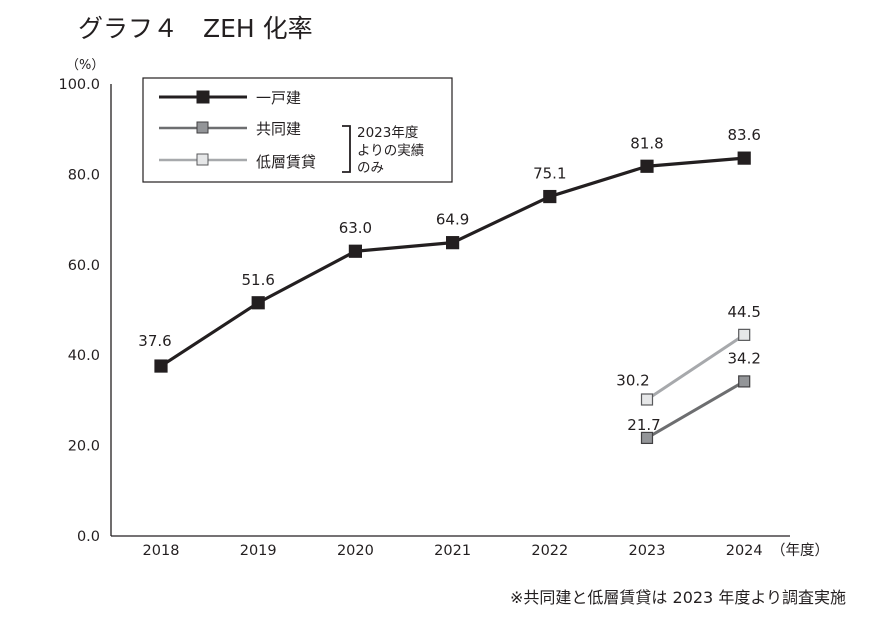 This screenshot has width=880, height=624. I want to click on series-3: 30.2 44.5, so click(688, 354).